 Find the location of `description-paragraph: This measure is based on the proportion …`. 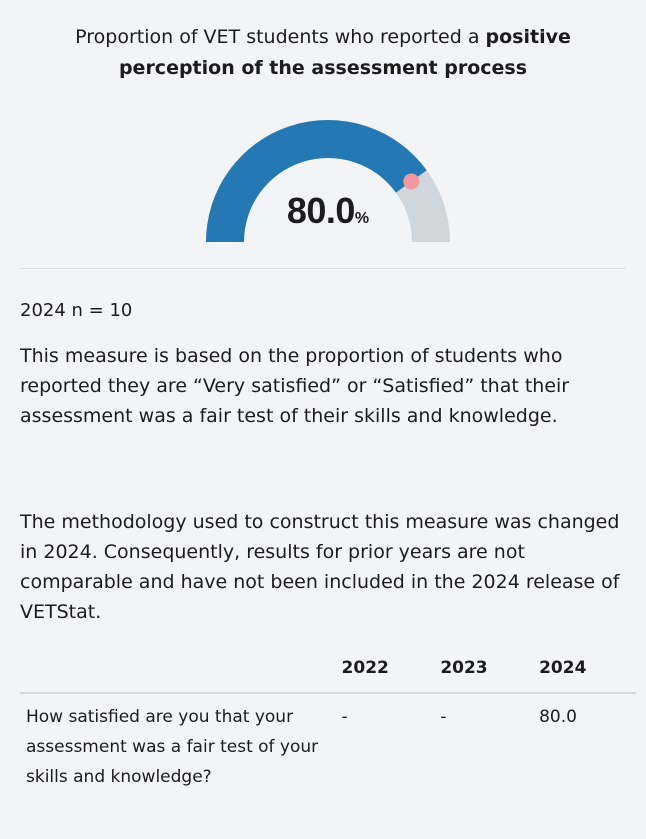

description-paragraph: This measure is based on the proportion … is located at coordinates (295, 386).